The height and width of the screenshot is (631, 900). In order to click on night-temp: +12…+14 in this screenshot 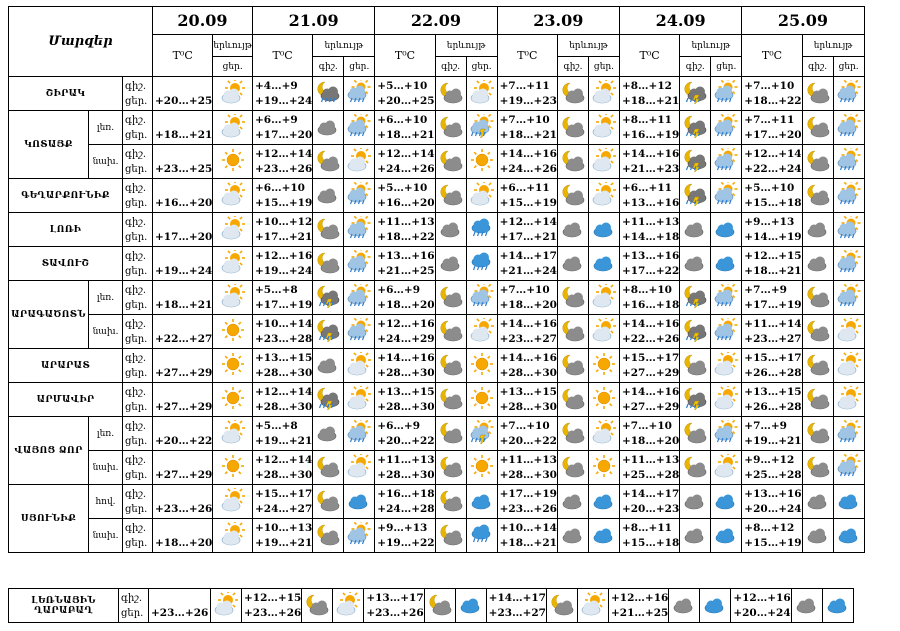, I will do `click(283, 459)`.